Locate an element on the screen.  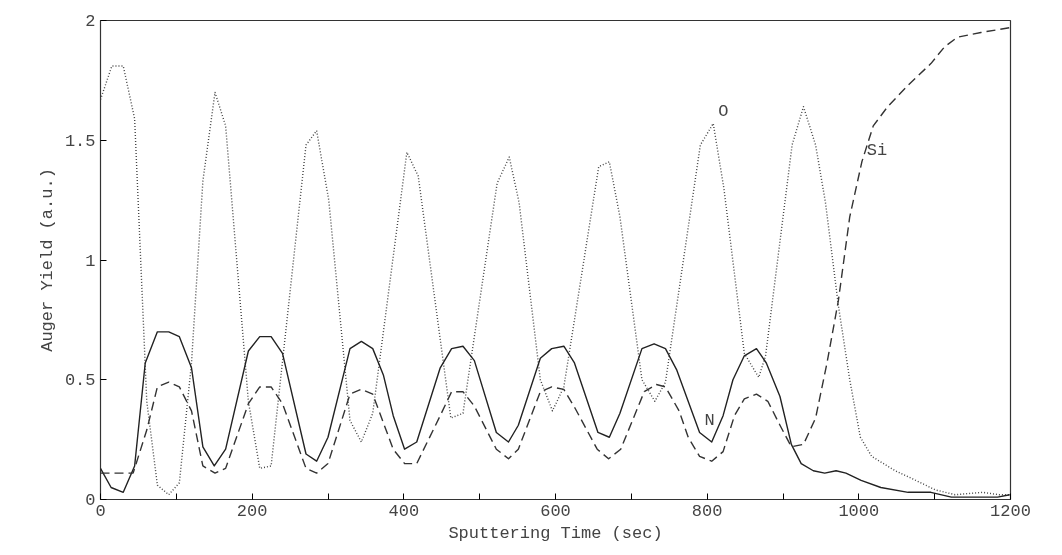
x-axis-title: Sputtering Time (sec) is located at coordinates (555, 533).